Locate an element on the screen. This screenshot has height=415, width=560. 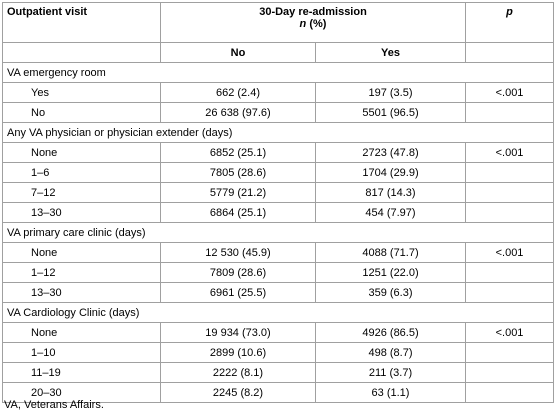
cell-no: 12 530 (45.9) is located at coordinates (238, 252).